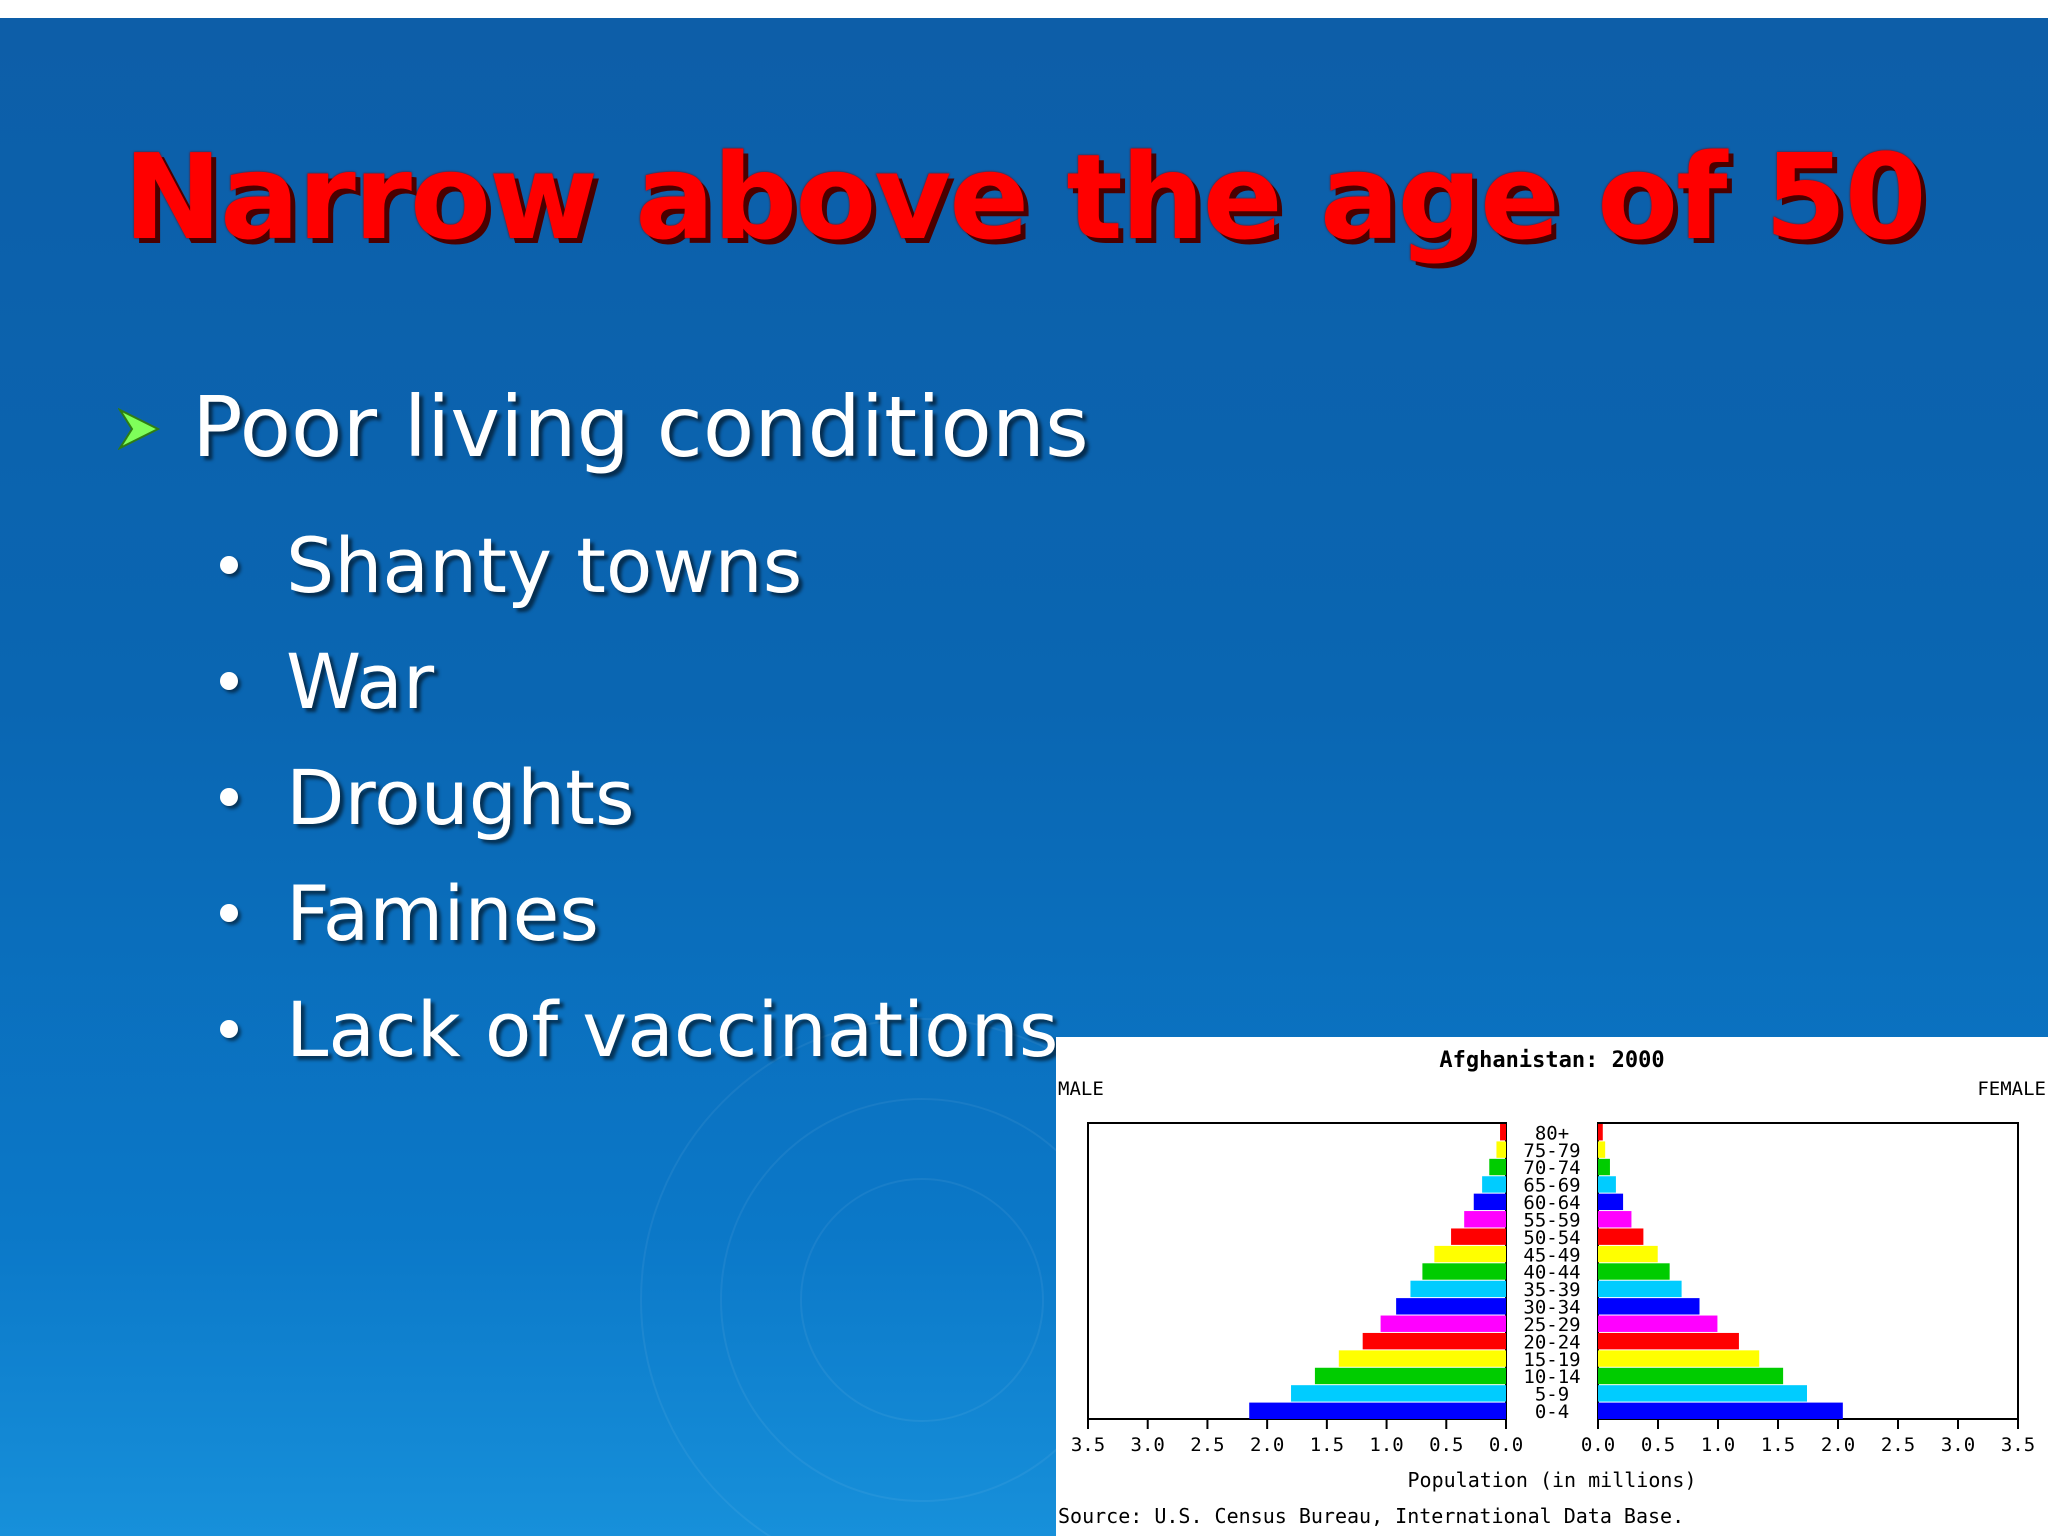 Image resolution: width=2048 pixels, height=1536 pixels. I want to click on chart-title: Afghanistan: 2000, so click(1551, 1060).